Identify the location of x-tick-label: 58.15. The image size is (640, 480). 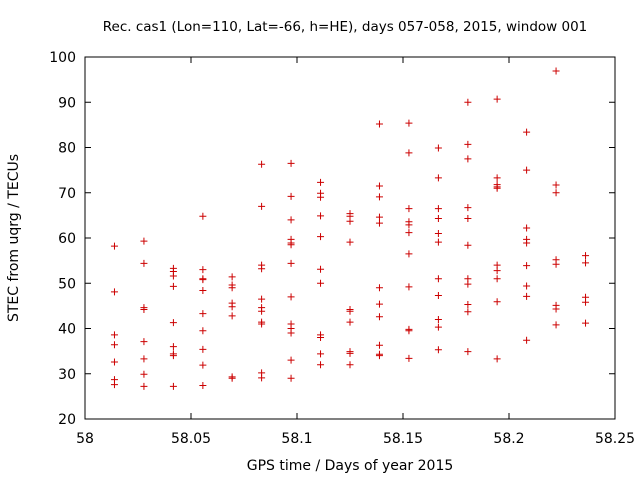
(403, 439).